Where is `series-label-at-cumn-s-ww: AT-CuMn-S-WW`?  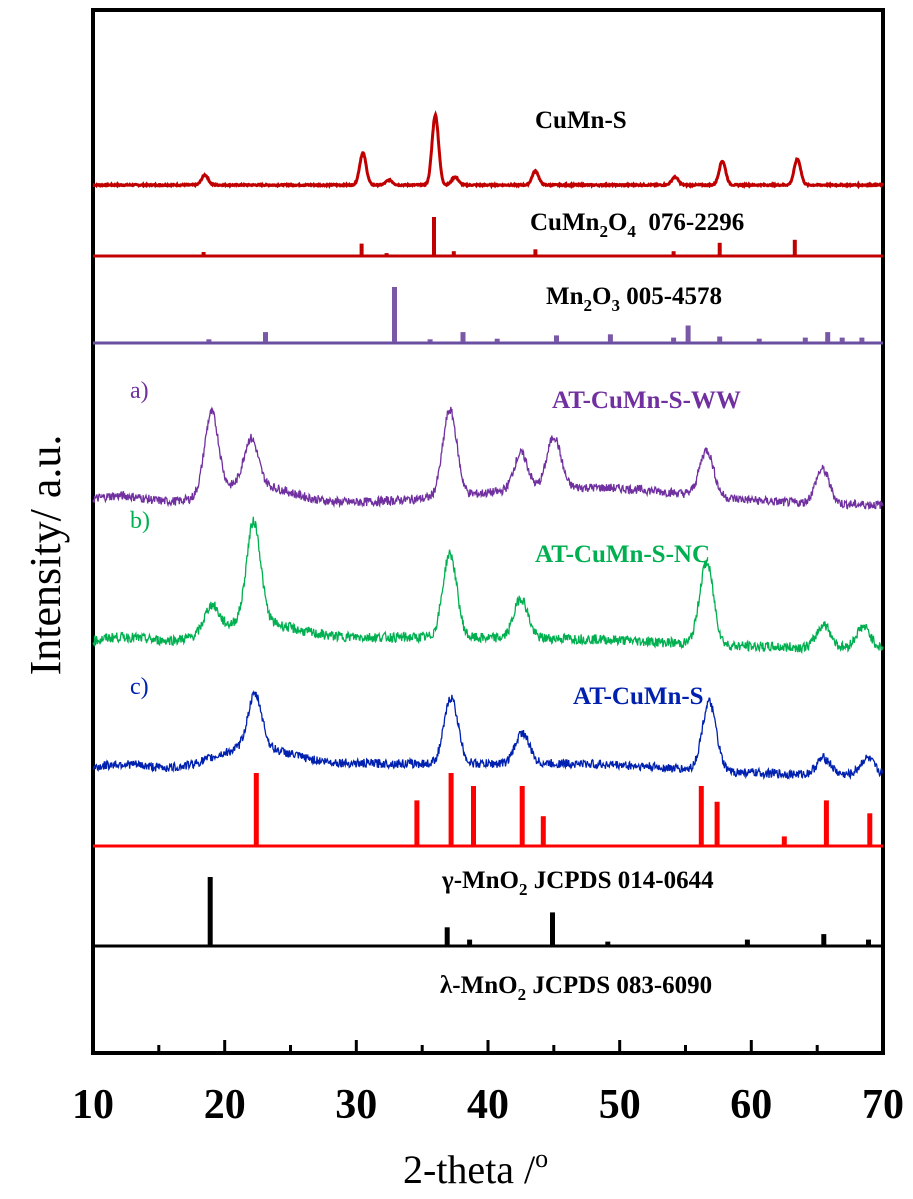 series-label-at-cumn-s-ww: AT-CuMn-S-WW is located at coordinates (646, 400).